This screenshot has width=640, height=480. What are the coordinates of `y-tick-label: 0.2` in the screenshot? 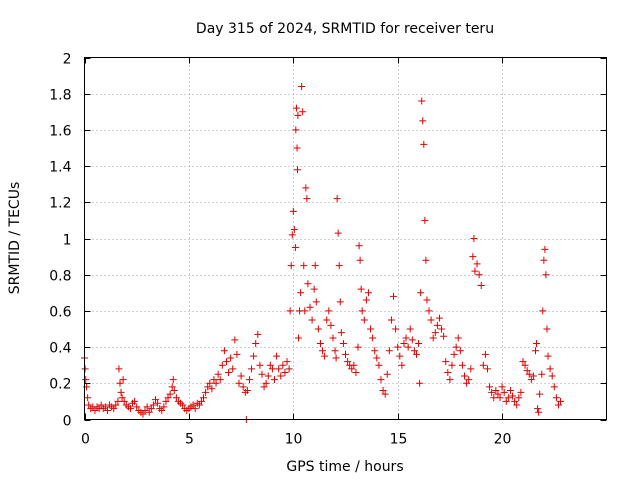 It's located at (60, 385).